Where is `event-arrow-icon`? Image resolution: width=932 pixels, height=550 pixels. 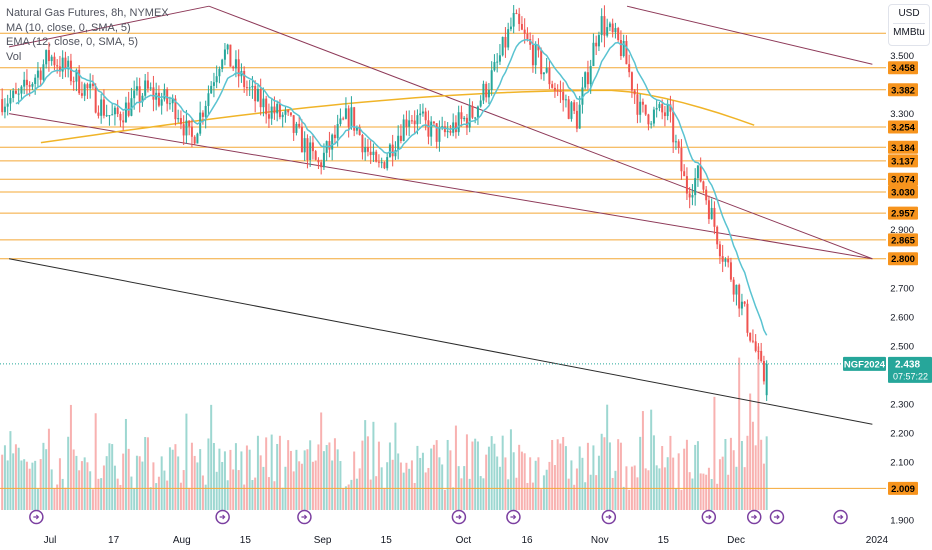
event-arrow-icon is located at coordinates (754, 517).